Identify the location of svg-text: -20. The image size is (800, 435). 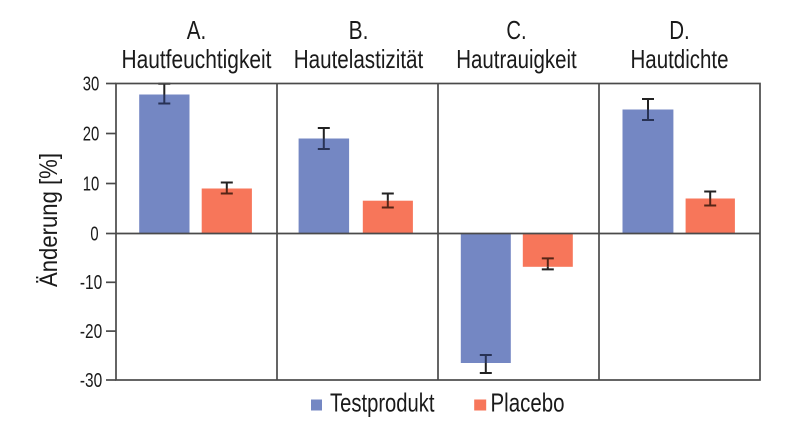
(91, 332).